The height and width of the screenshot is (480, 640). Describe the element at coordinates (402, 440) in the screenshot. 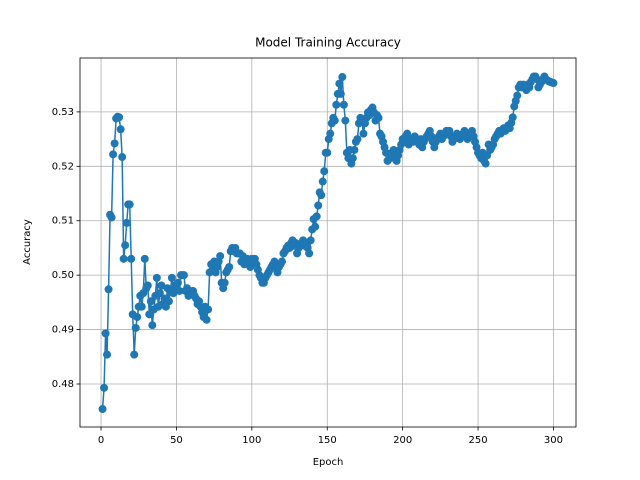

I see `x-tick-label: 200` at that location.